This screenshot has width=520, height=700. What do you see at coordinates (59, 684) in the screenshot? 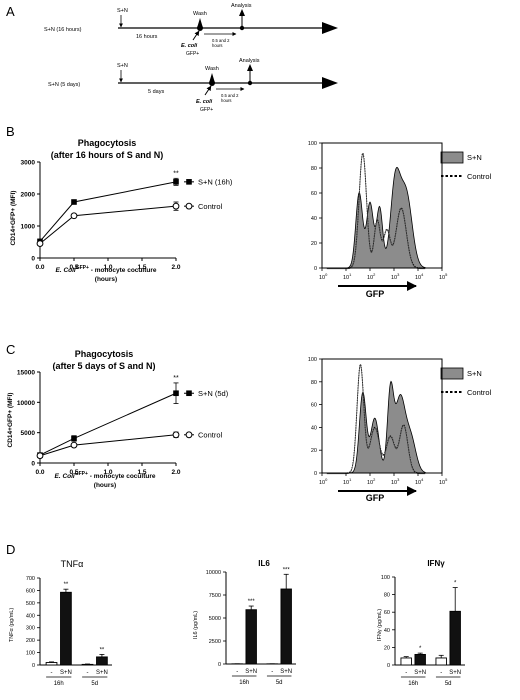
I see `d-tnfa-group-label: 16h` at bounding box center [59, 684].